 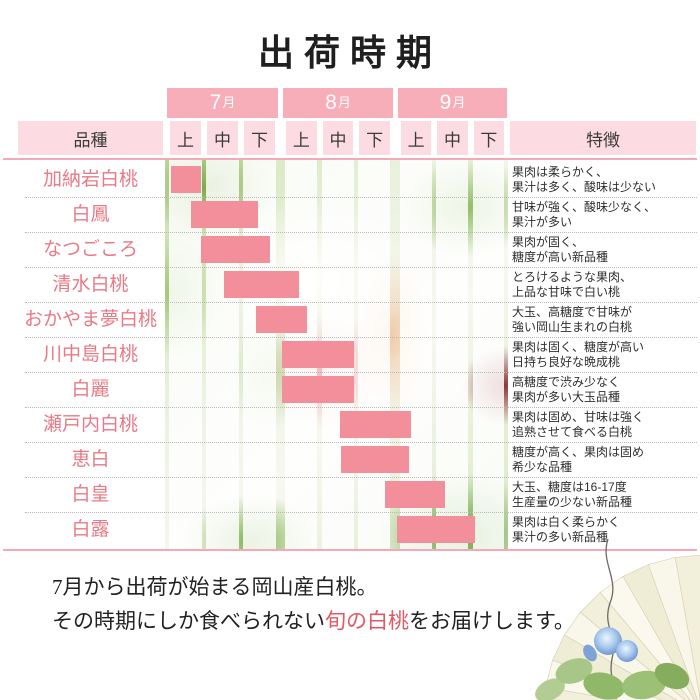 What do you see at coordinates (488, 138) in the screenshot?
I see `period-cell-9下: 下` at bounding box center [488, 138].